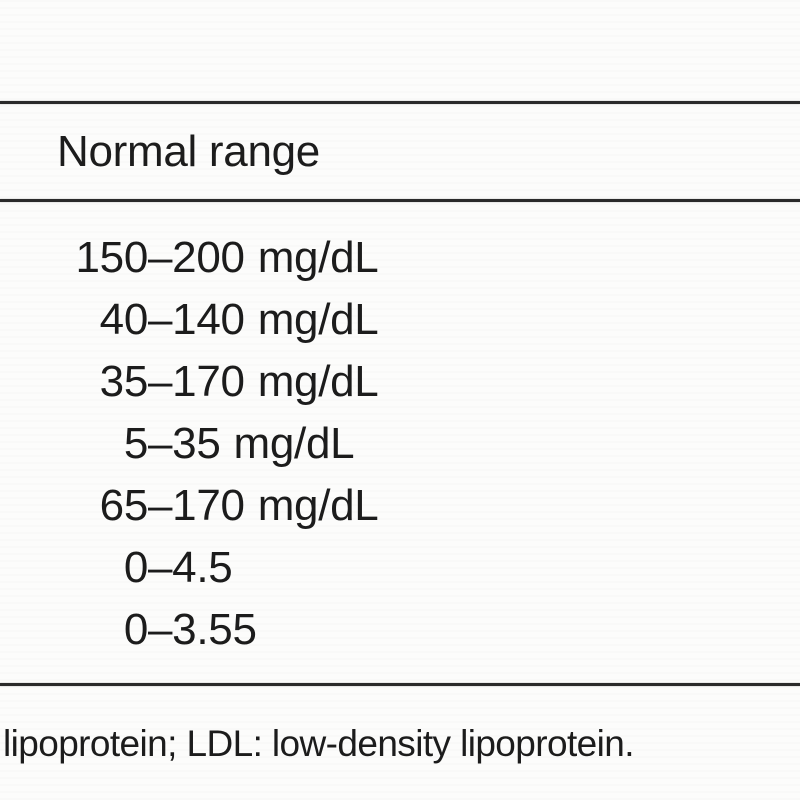  Describe the element at coordinates (400, 258) in the screenshot. I see `table-row: 150 – 200 mg/dL` at that location.